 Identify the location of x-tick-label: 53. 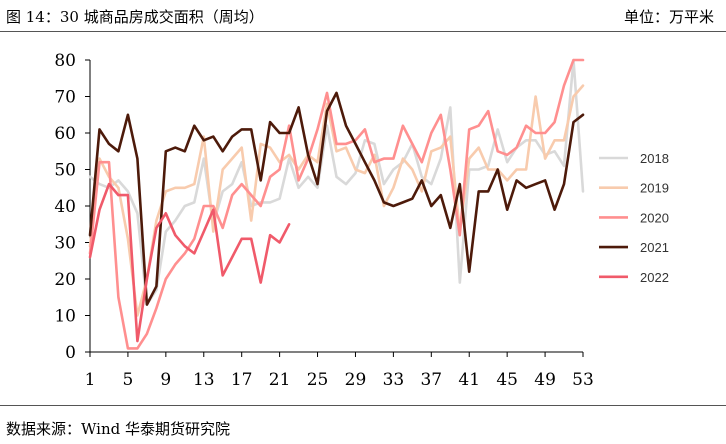
(583, 380).